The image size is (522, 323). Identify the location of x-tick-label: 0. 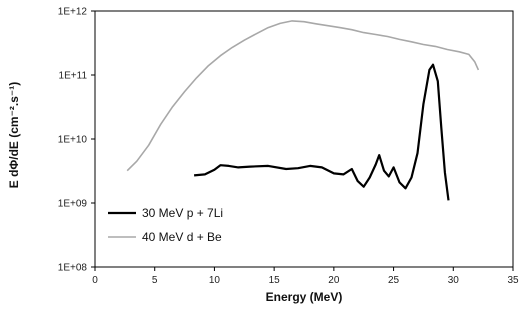
(95, 280).